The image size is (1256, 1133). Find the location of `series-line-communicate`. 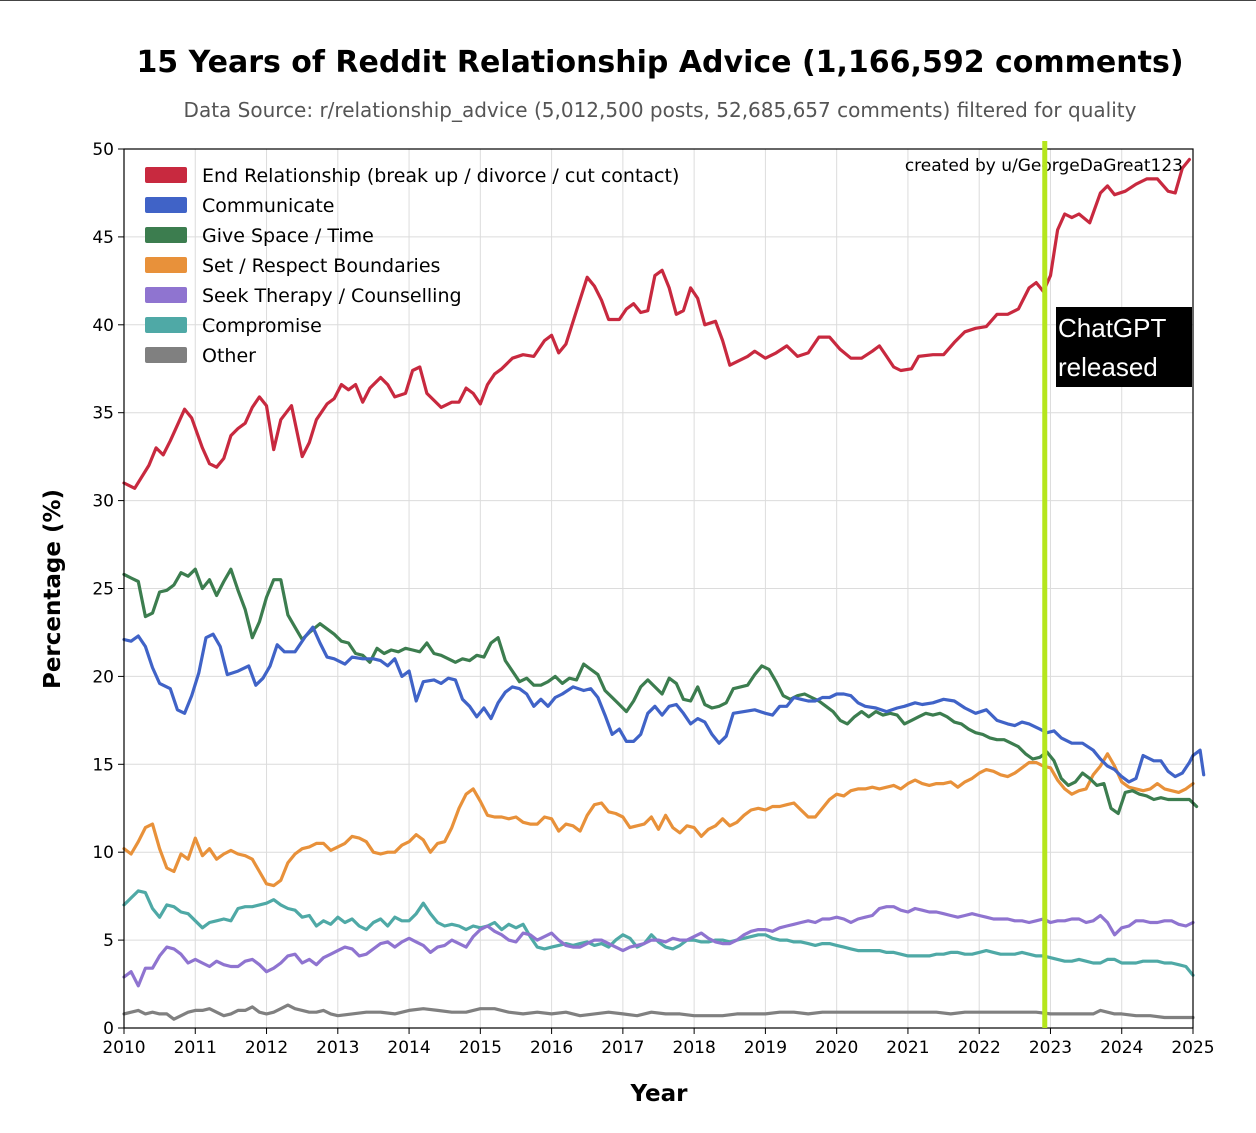

series-line-communicate is located at coordinates (664, 704).